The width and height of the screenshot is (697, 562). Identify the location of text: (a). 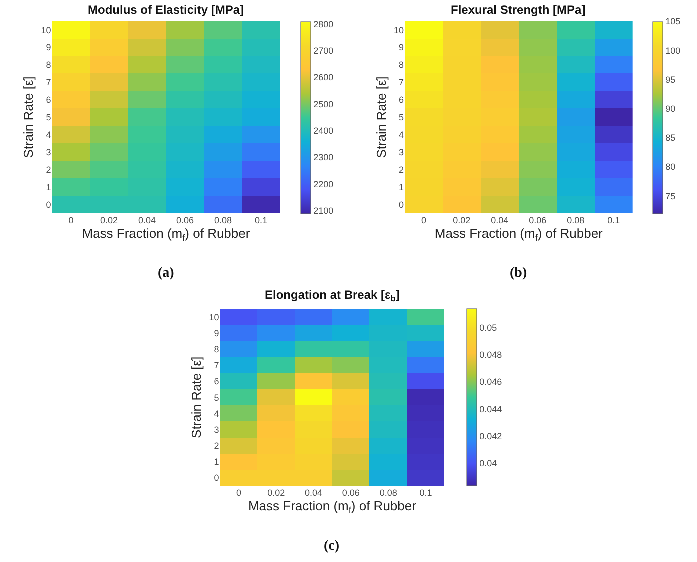
(166, 273).